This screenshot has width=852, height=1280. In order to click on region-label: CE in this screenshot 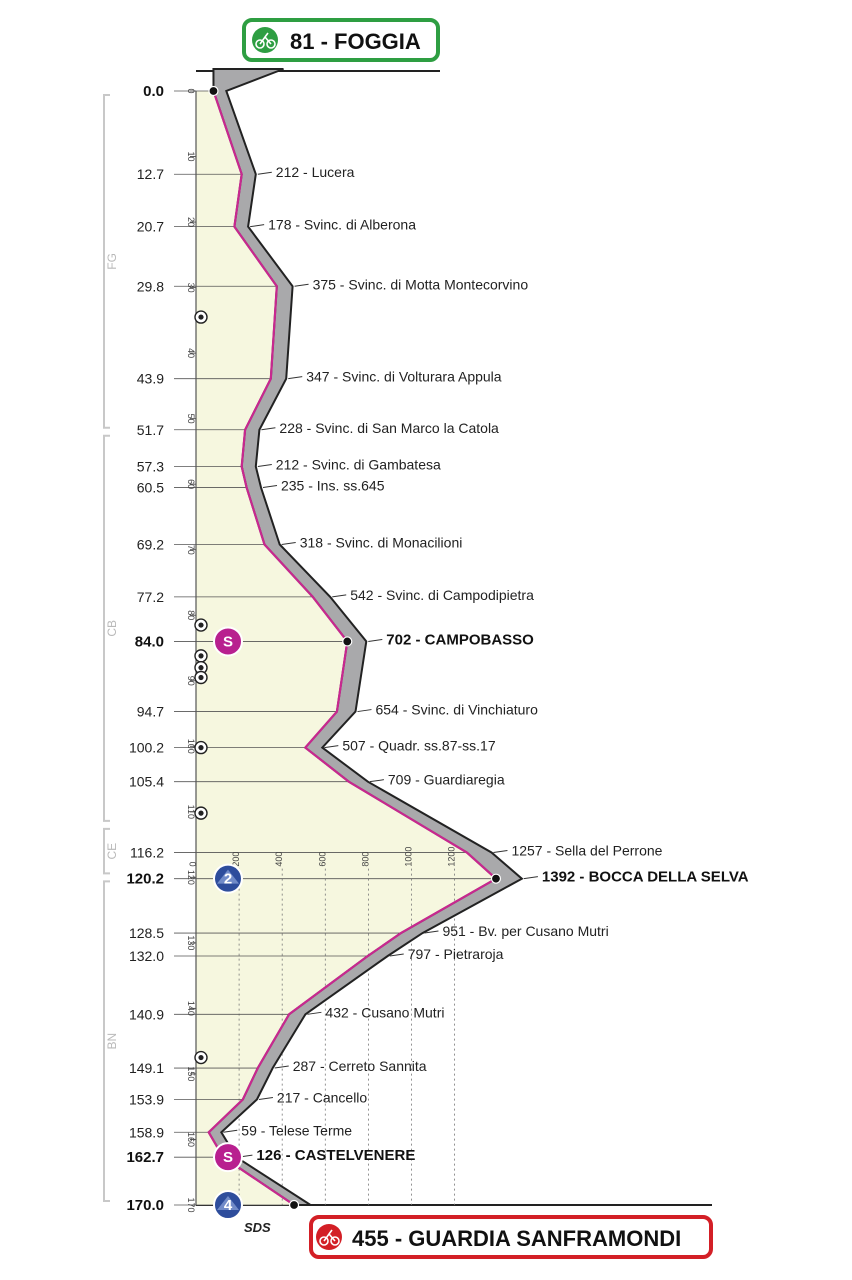, I will do `click(112, 851)`.